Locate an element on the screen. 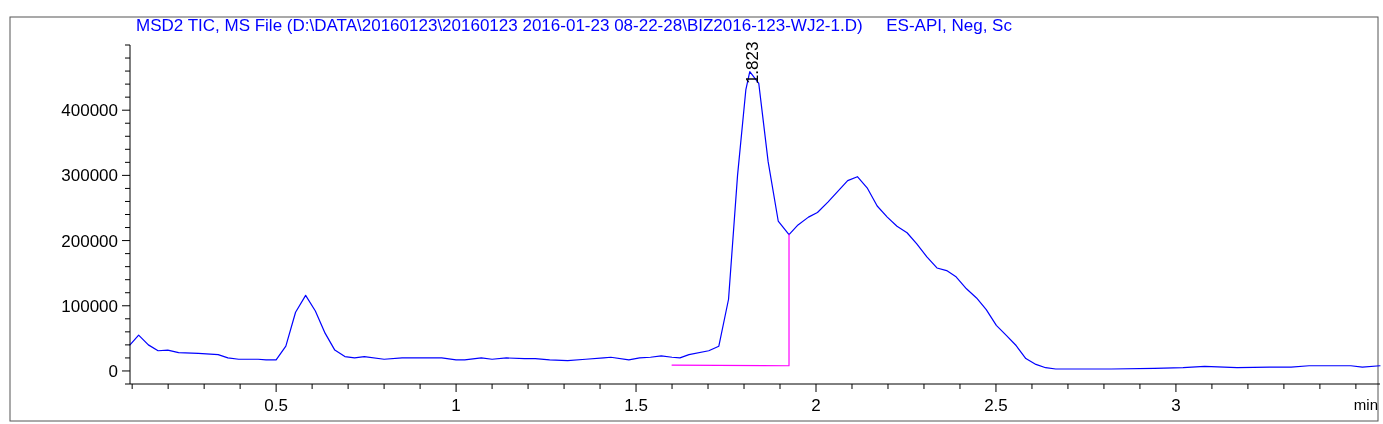 This screenshot has width=1383, height=424. chart-title: MSD2 TIC, MS File (D:\DATA\20160123\20160123 2016-01-23 08-22-28\BIZ2016-123-WJ2-1.D) ES-API, Neg, Sc is located at coordinates (574, 25).